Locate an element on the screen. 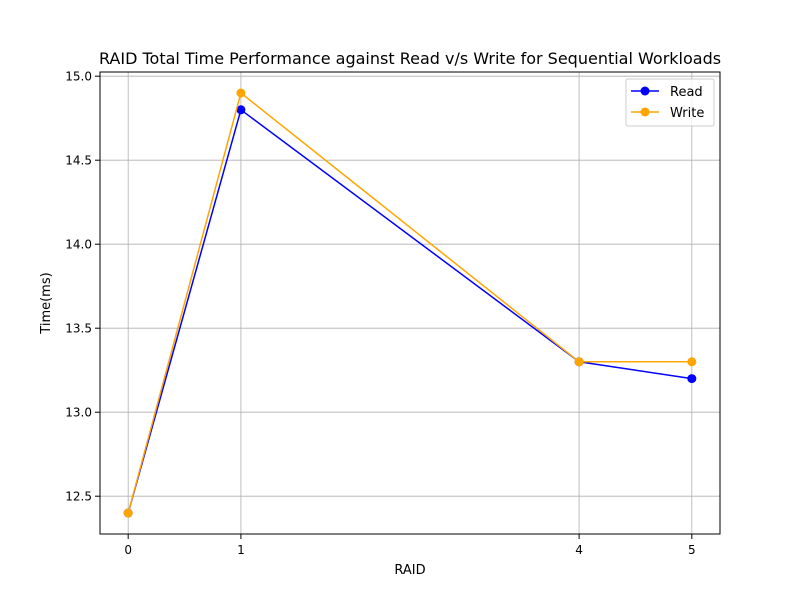 The width and height of the screenshot is (800, 604). x-tick-label: 0 is located at coordinates (128, 550).